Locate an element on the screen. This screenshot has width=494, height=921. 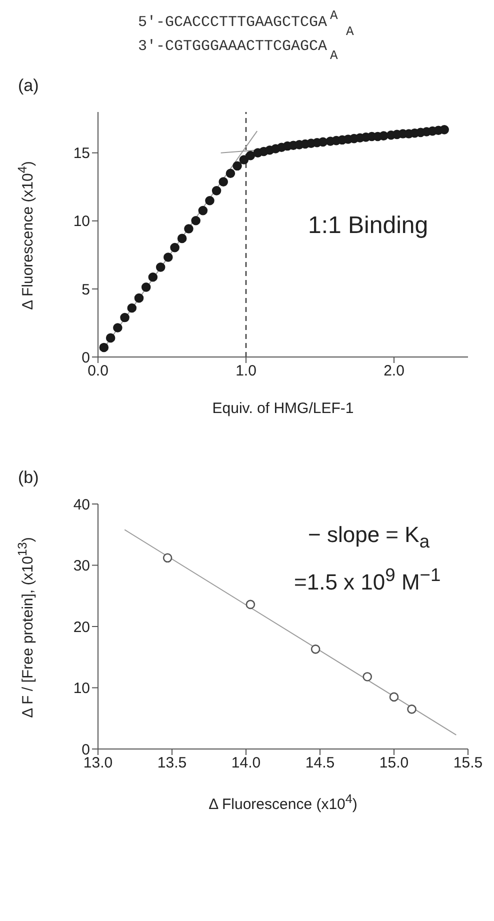
x-tick-label: 14.5 is located at coordinates (320, 763).